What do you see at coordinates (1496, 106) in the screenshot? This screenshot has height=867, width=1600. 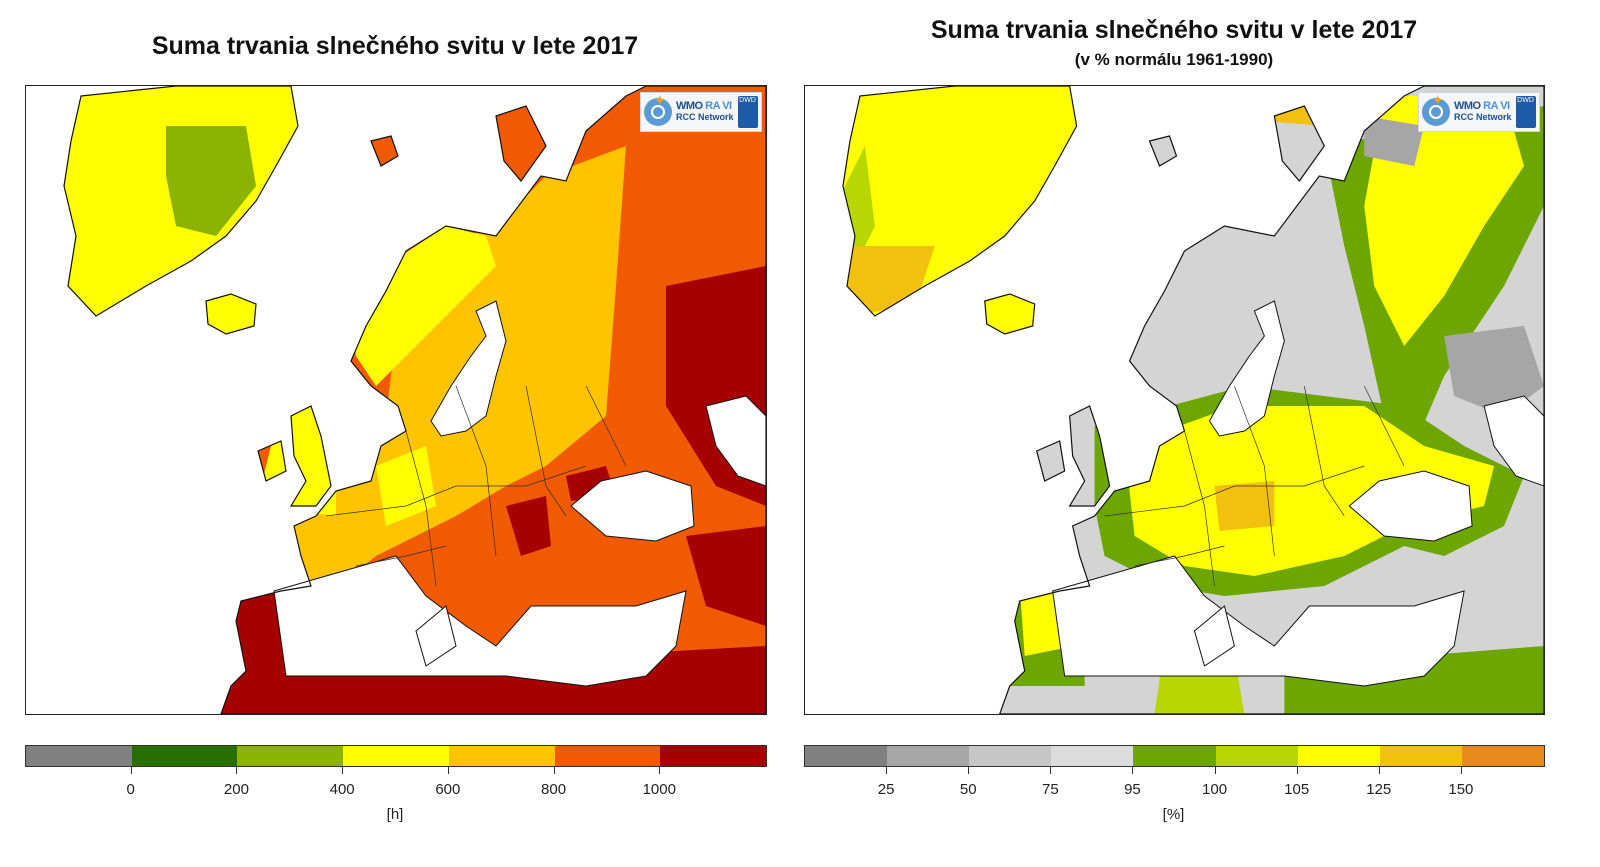 I see `logo-text: RA VI` at bounding box center [1496, 106].